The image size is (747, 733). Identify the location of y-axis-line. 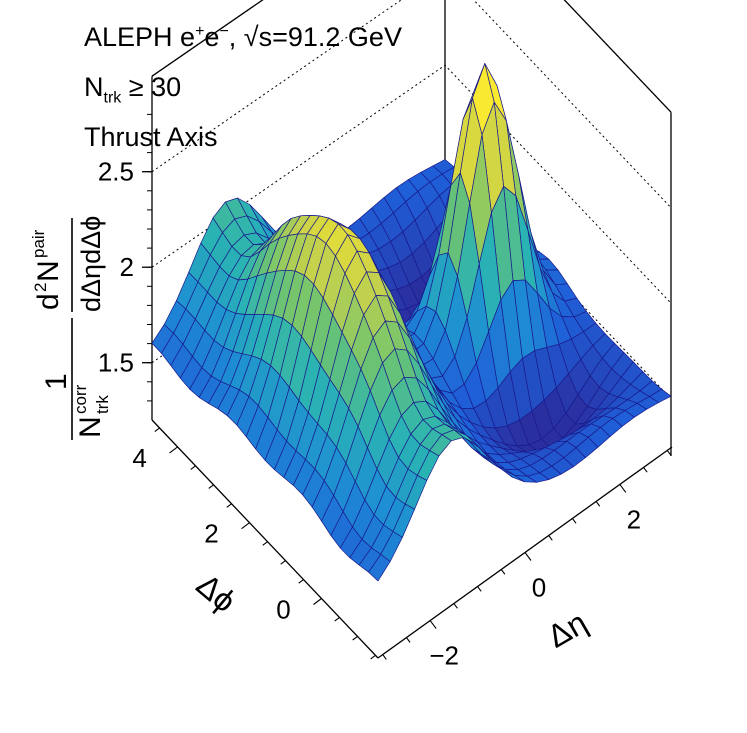
(265, 539).